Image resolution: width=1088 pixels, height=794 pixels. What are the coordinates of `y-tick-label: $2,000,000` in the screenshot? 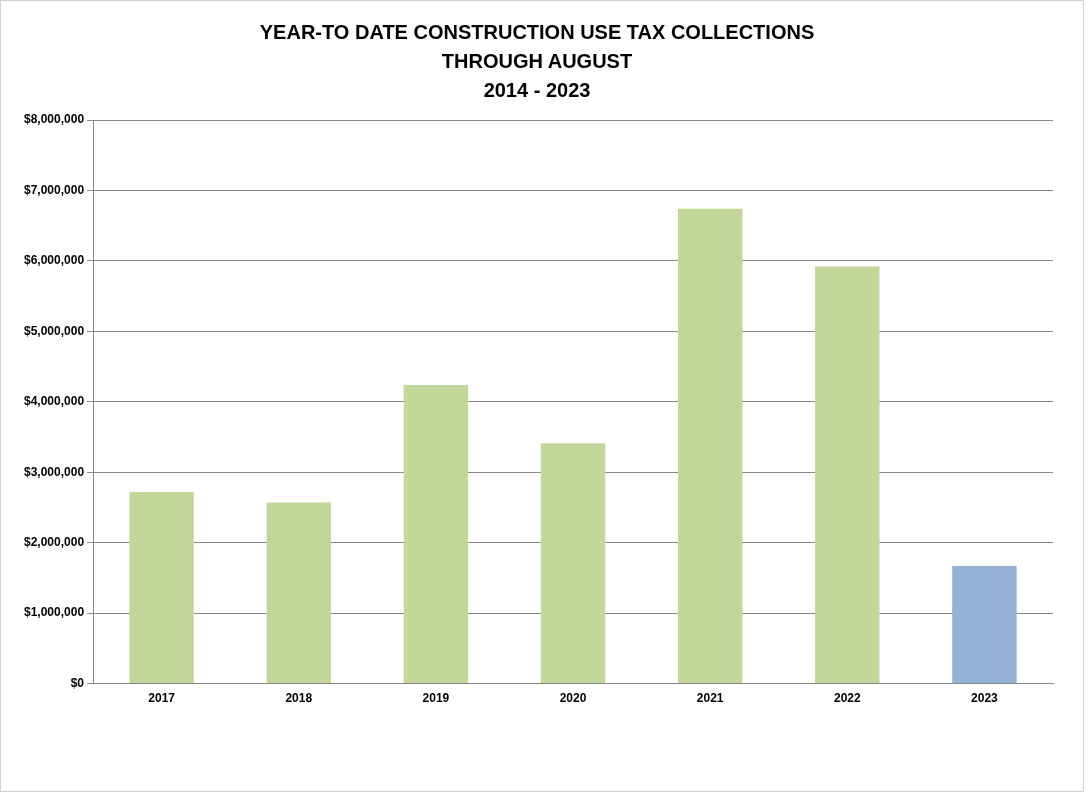 It's located at (54, 542).